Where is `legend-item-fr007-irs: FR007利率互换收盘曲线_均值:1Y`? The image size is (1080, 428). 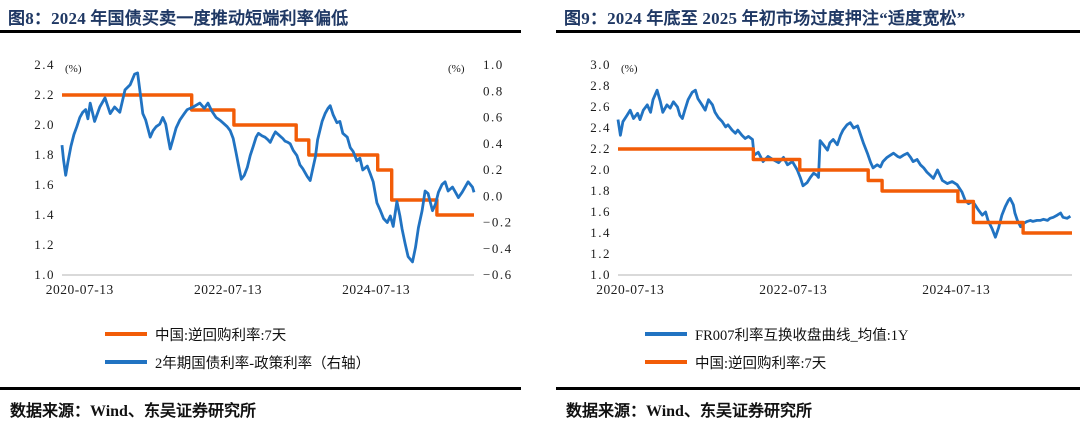 legend-item-fr007-irs: FR007利率互换收盘曲线_均值:1Y is located at coordinates (777, 334).